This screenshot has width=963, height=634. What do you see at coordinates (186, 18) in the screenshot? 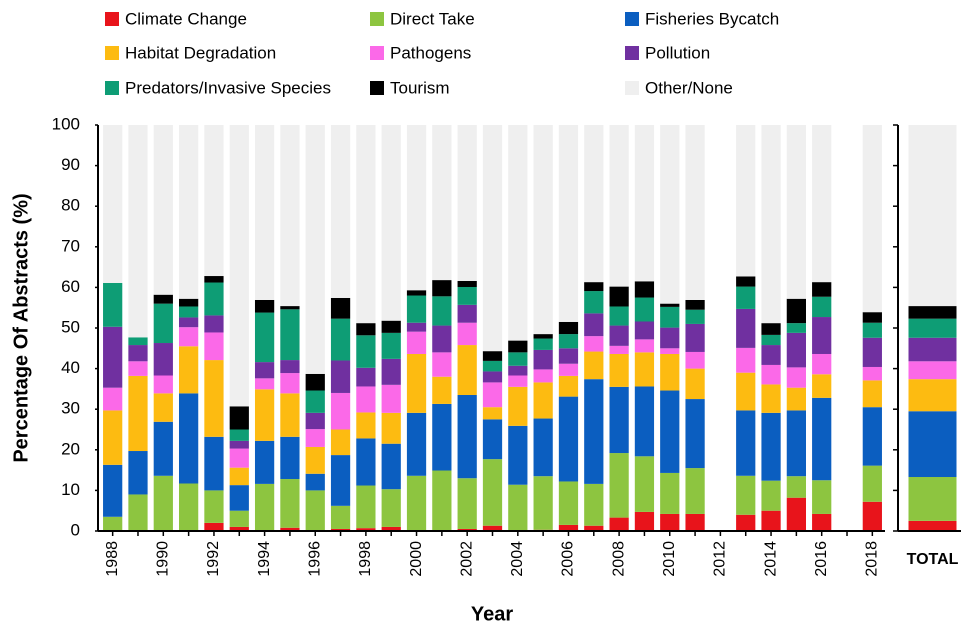
I see `legend-label: Climate Change` at bounding box center [186, 18].